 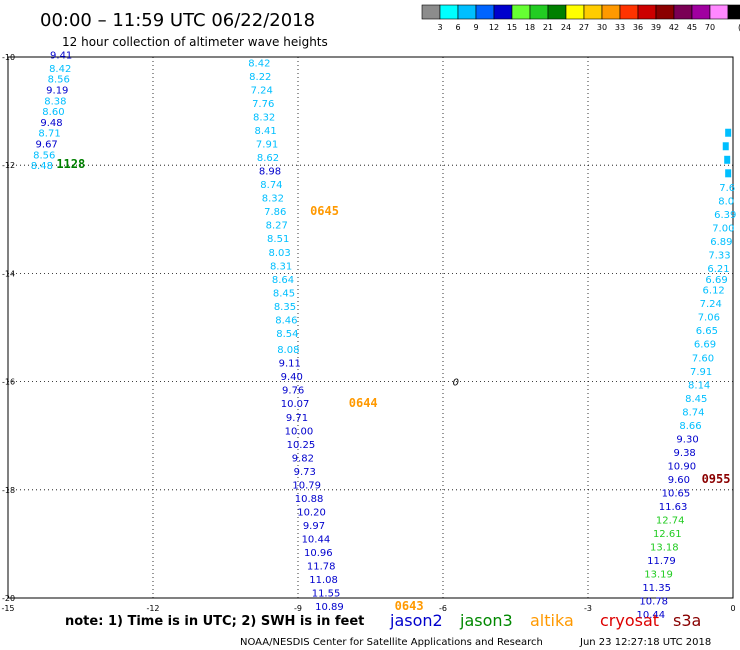 I want to click on wave-height-label: 6.12, so click(x=714, y=291).